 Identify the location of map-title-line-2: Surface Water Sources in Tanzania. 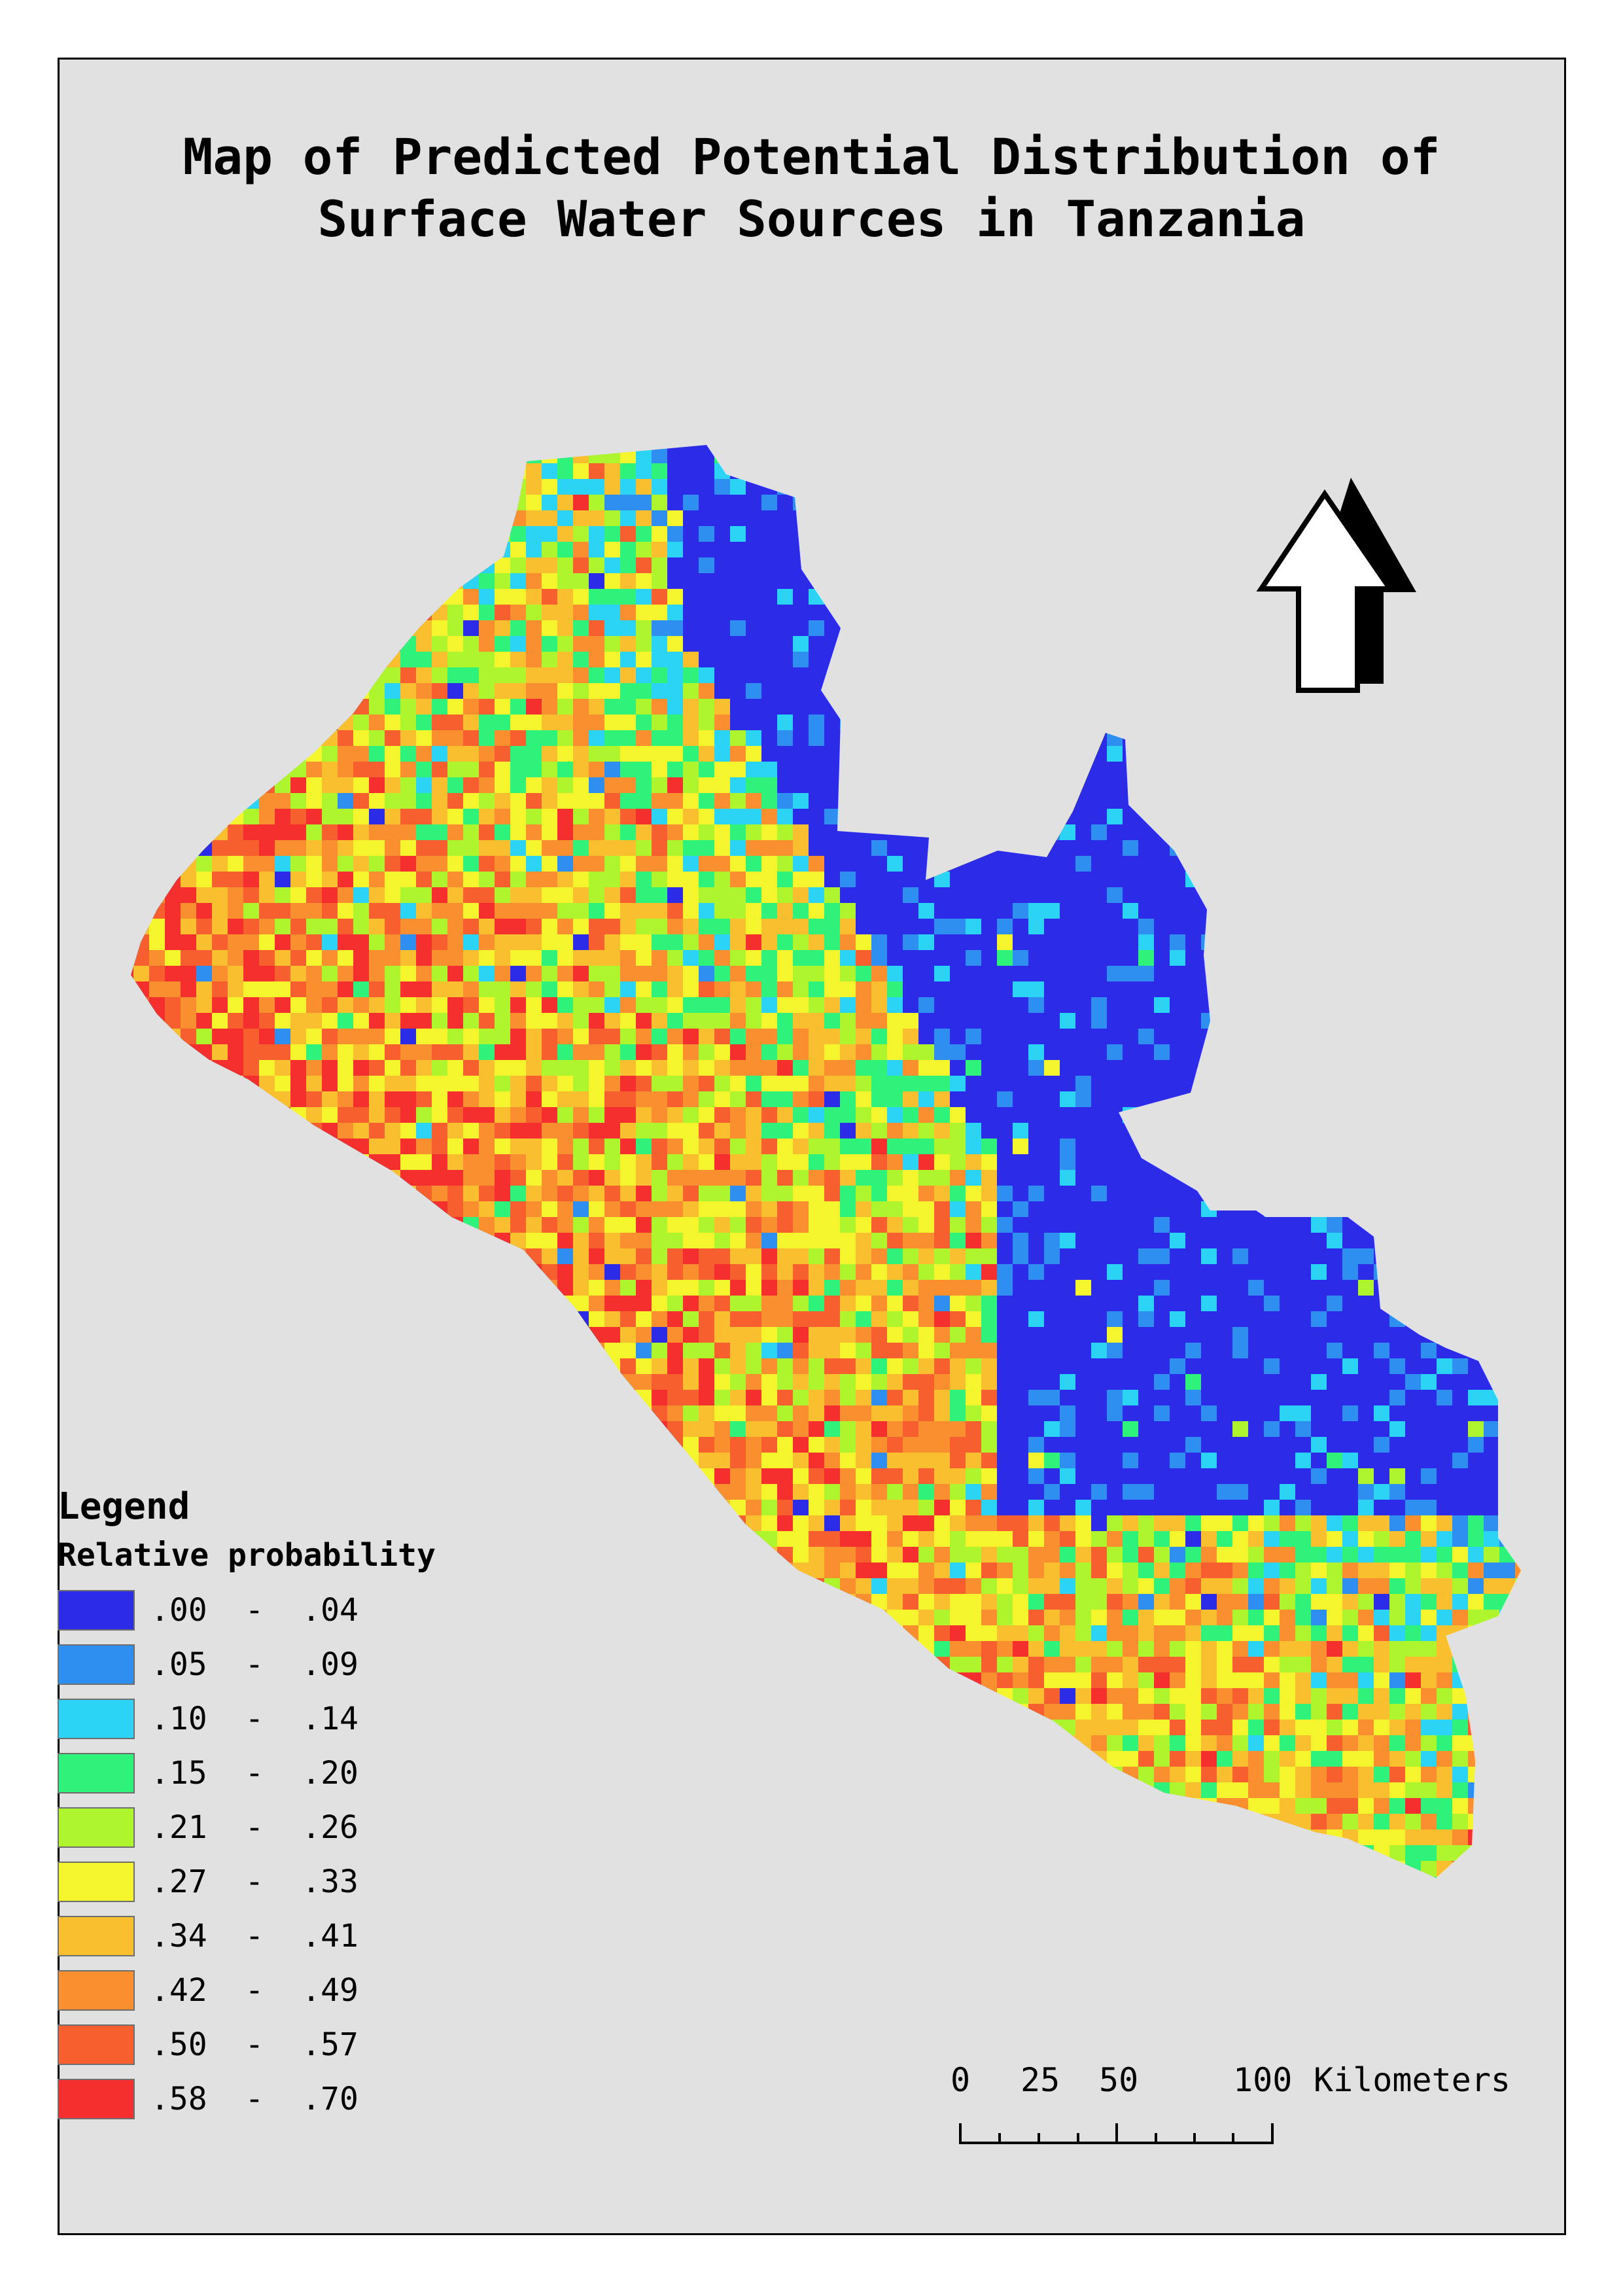
(812, 219).